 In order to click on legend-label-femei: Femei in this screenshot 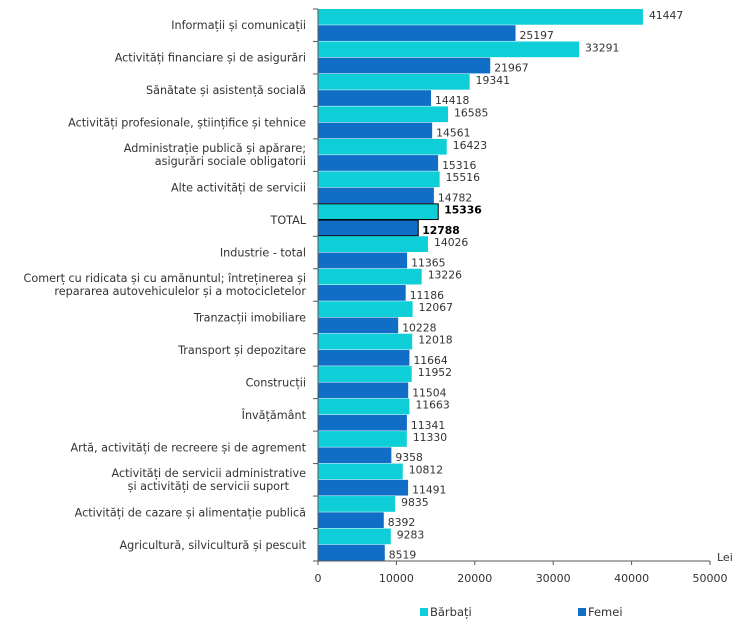, I will do `click(605, 612)`.